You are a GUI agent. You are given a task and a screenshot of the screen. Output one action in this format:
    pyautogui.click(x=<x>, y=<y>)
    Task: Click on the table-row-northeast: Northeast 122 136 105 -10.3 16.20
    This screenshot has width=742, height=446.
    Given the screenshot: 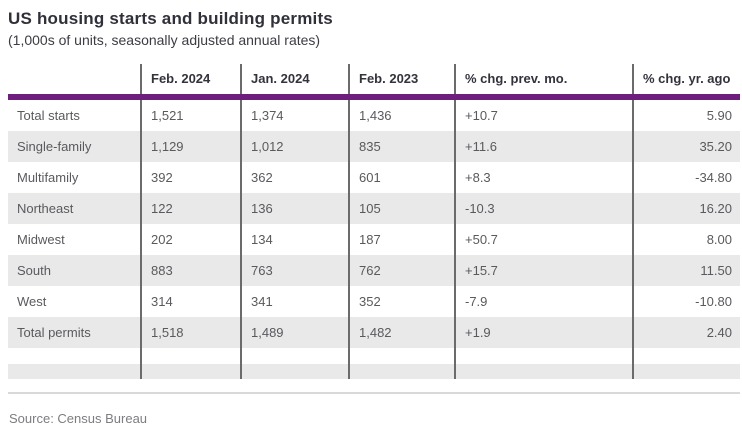 What is the action you would take?
    pyautogui.click(x=374, y=209)
    